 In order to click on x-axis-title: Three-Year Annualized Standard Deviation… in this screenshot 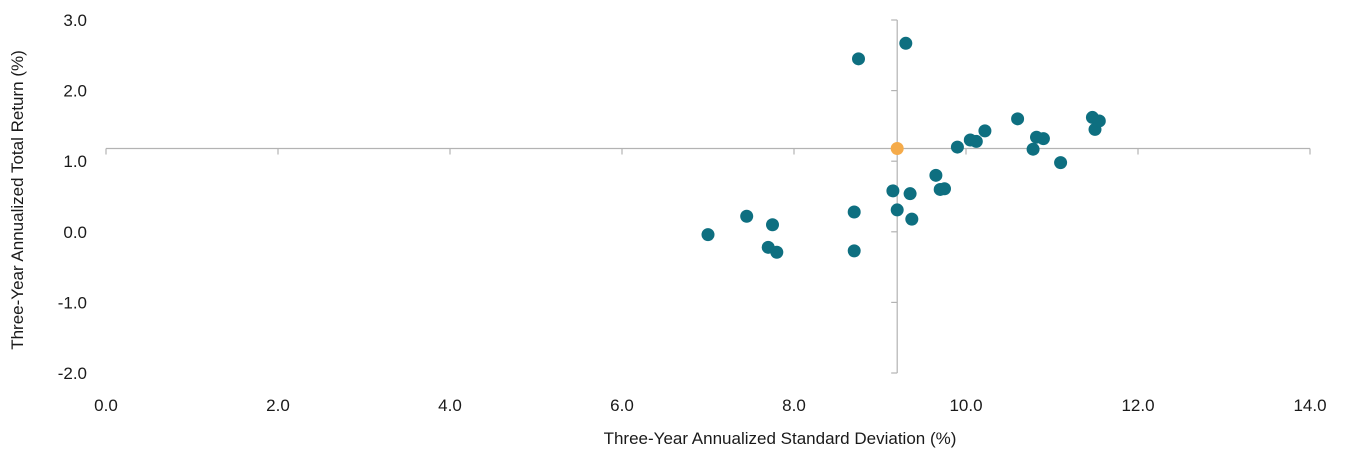, I will do `click(780, 438)`.